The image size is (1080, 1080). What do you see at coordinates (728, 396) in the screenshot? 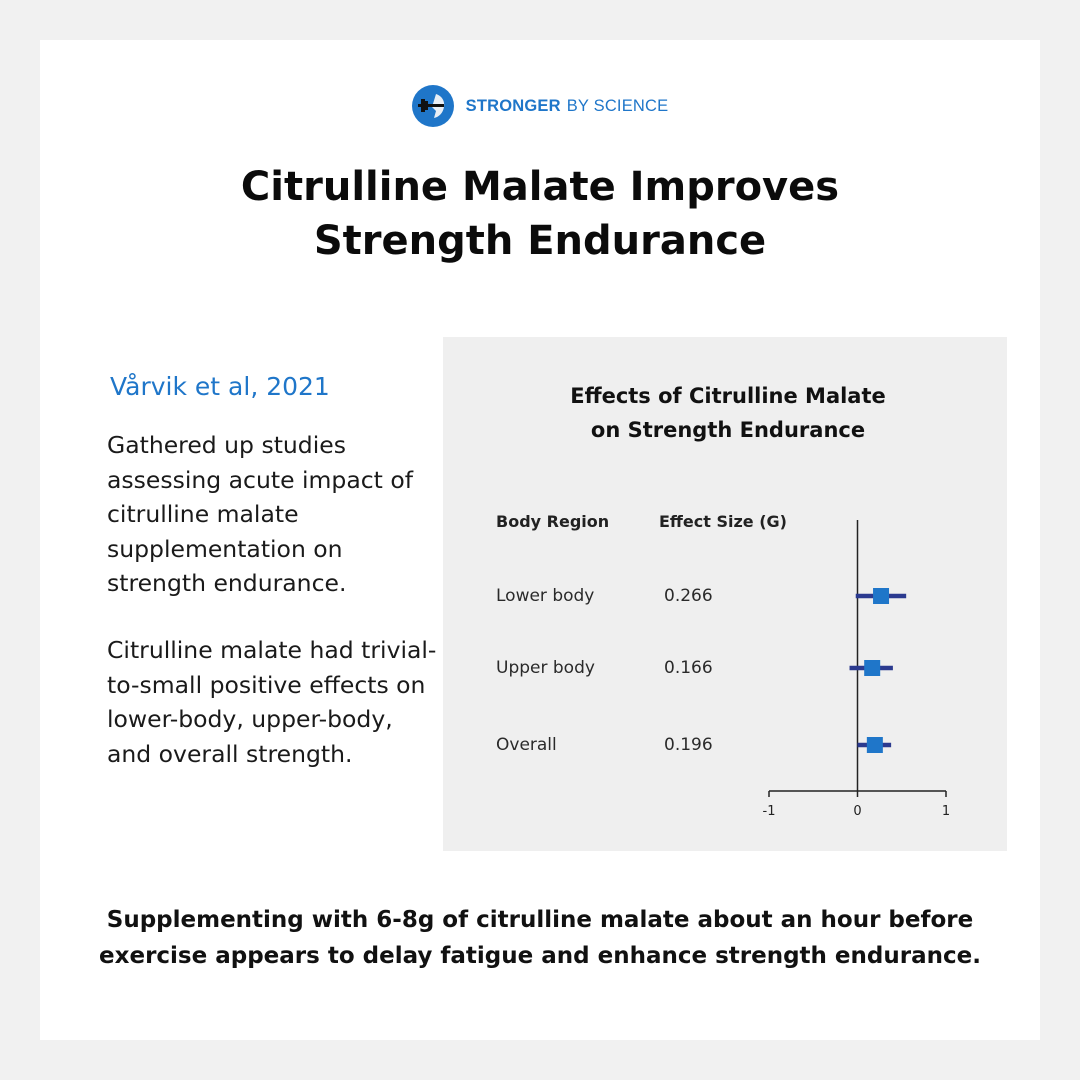
I see `chart-title-line-1: Effects of Citrulline Malate` at bounding box center [728, 396].